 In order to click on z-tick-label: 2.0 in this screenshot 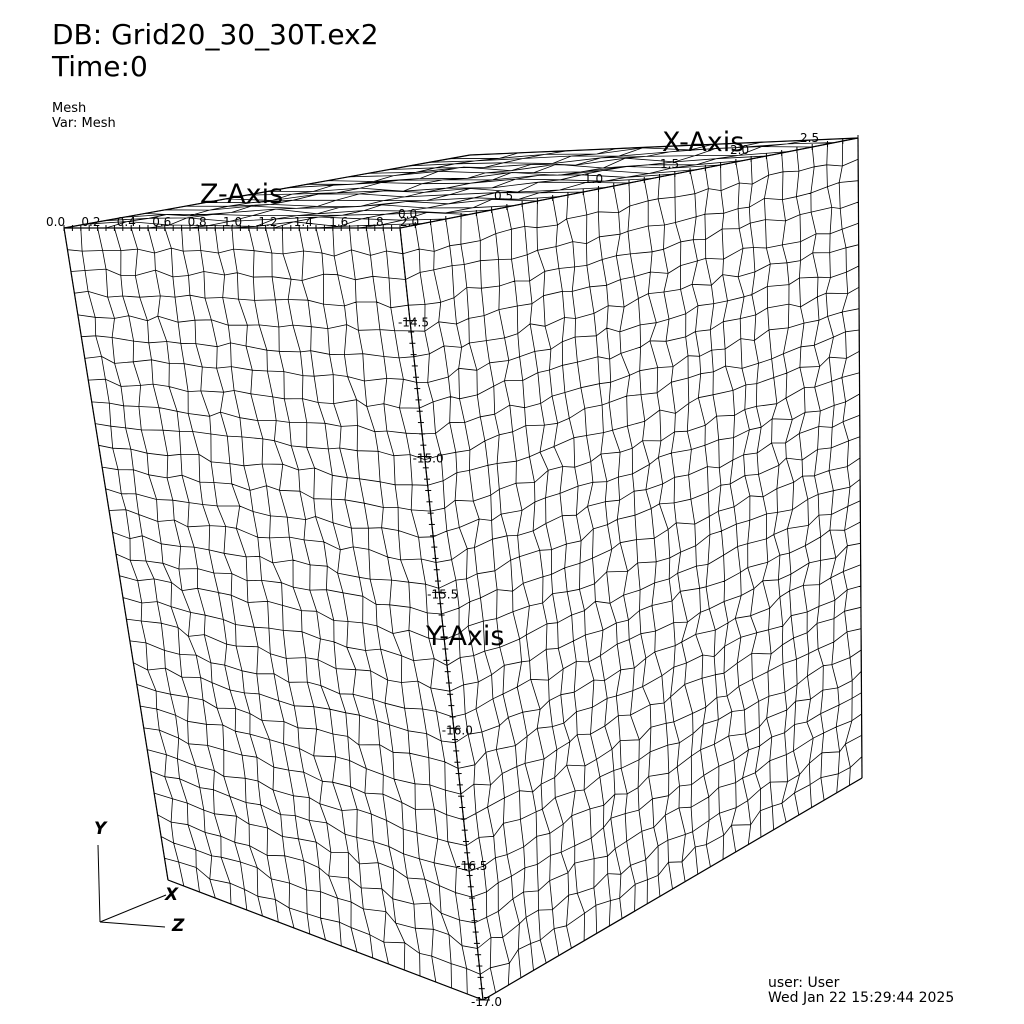, I will do `click(409, 222)`.